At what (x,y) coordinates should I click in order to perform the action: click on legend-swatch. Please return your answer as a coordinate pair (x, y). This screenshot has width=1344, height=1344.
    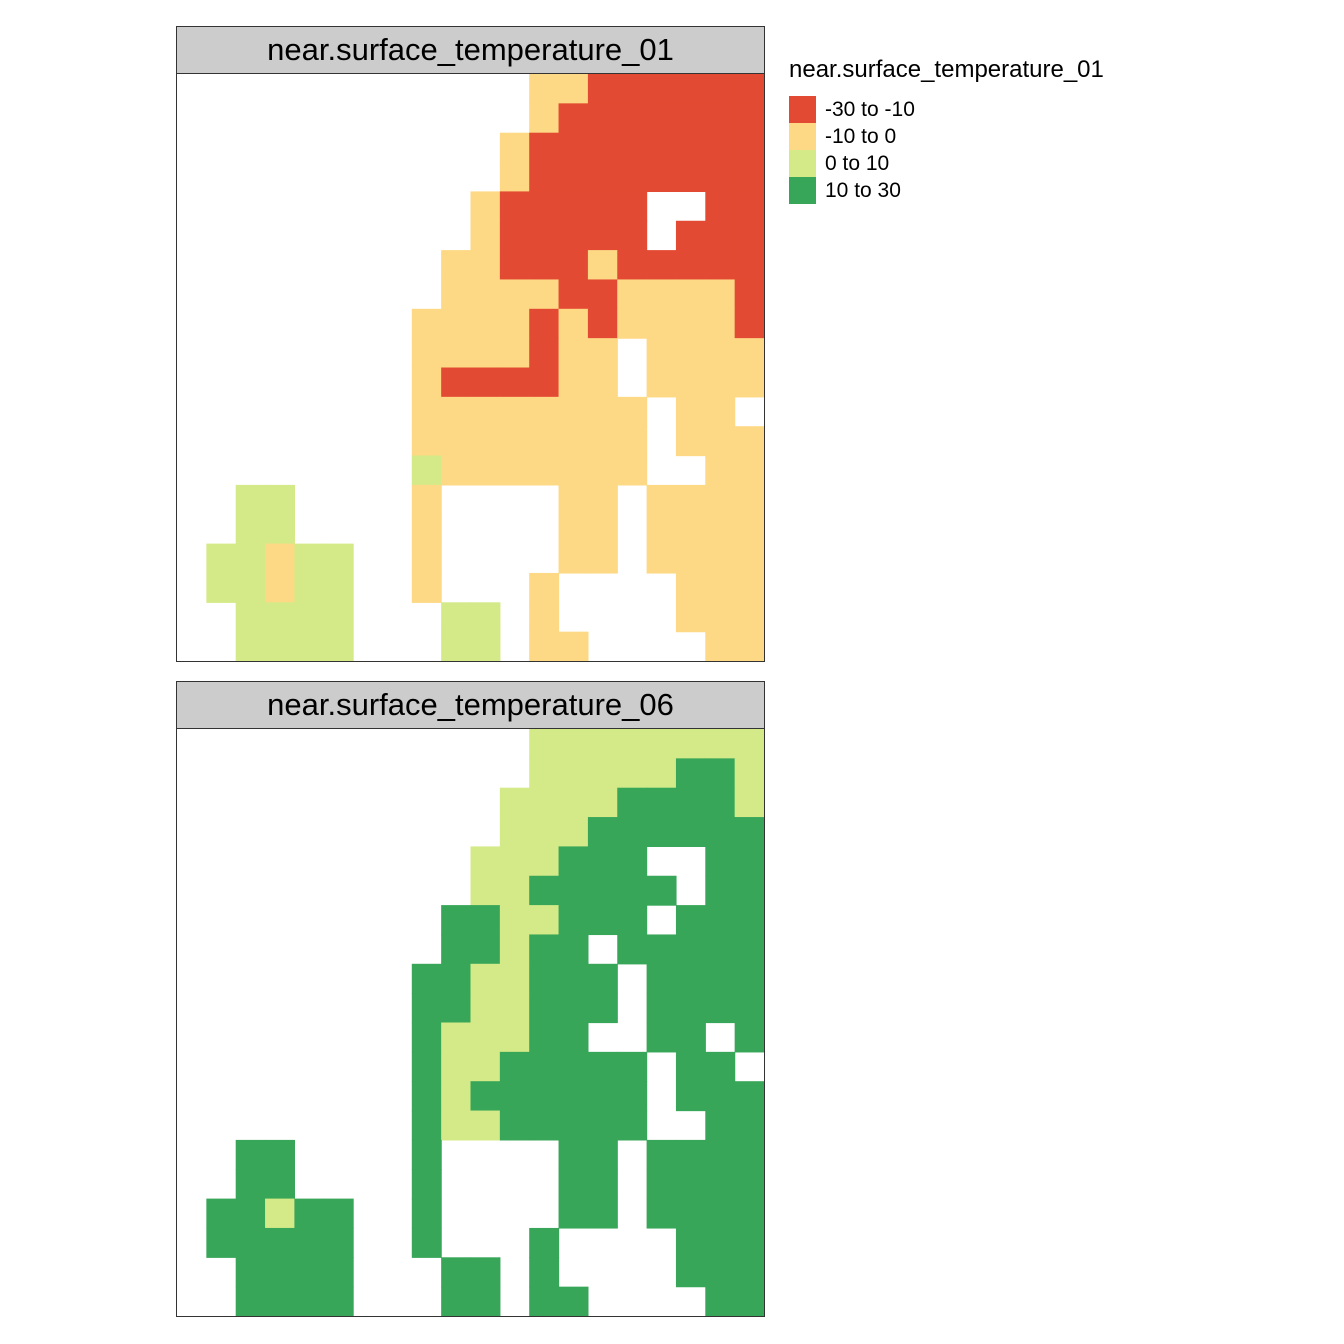
    Looking at the image, I should click on (802, 109).